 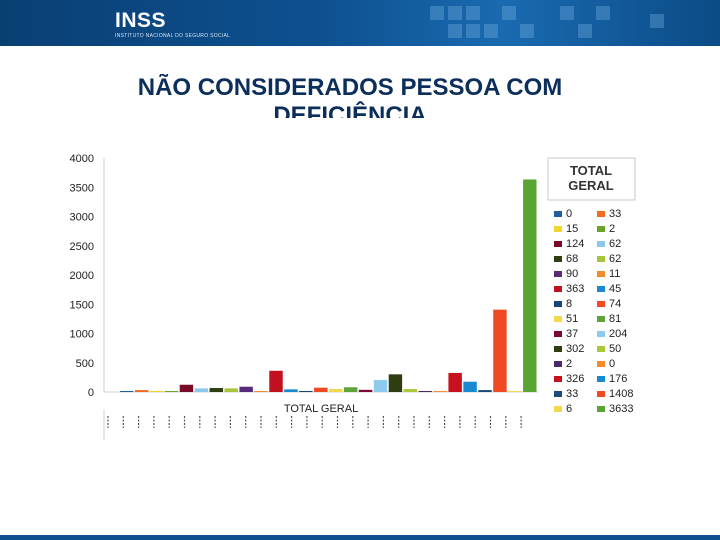 I want to click on legend-label: 11, so click(x=614, y=274).